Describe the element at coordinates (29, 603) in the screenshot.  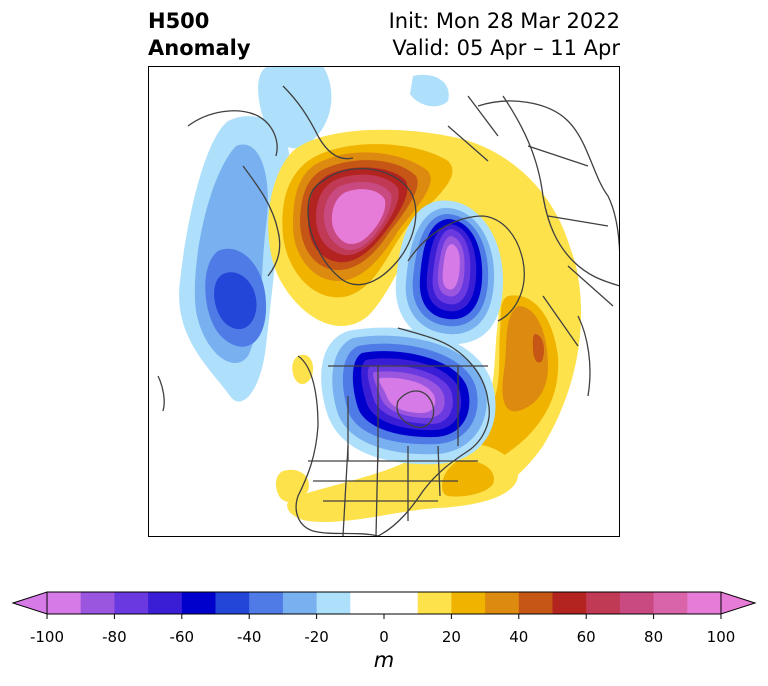
I see `colorbar-extend-min` at that location.